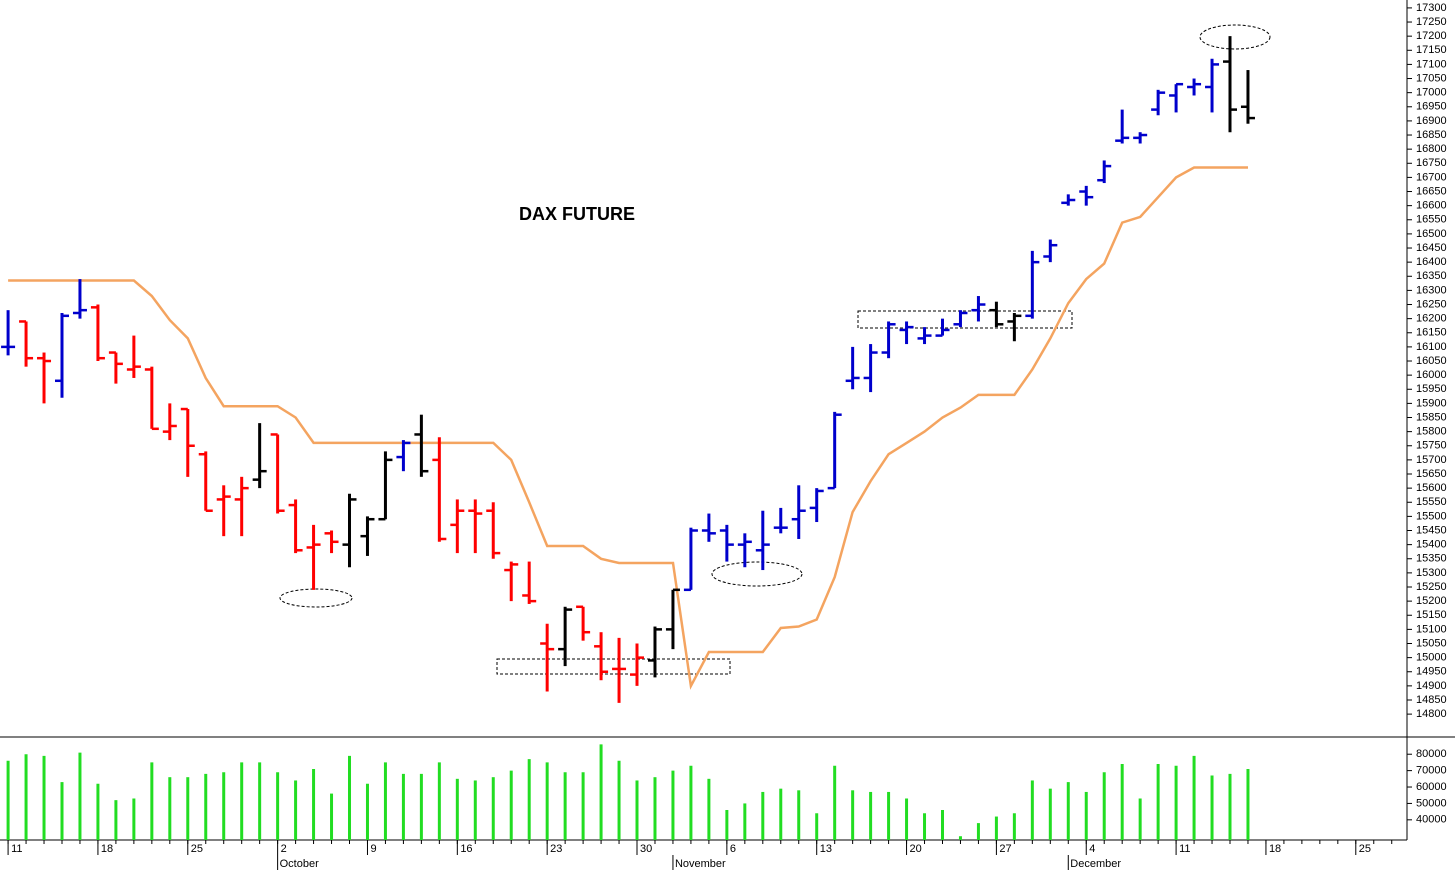 This screenshot has width=1455, height=870. Describe the element at coordinates (646, 849) in the screenshot. I see `x-tick-label: 30` at that location.